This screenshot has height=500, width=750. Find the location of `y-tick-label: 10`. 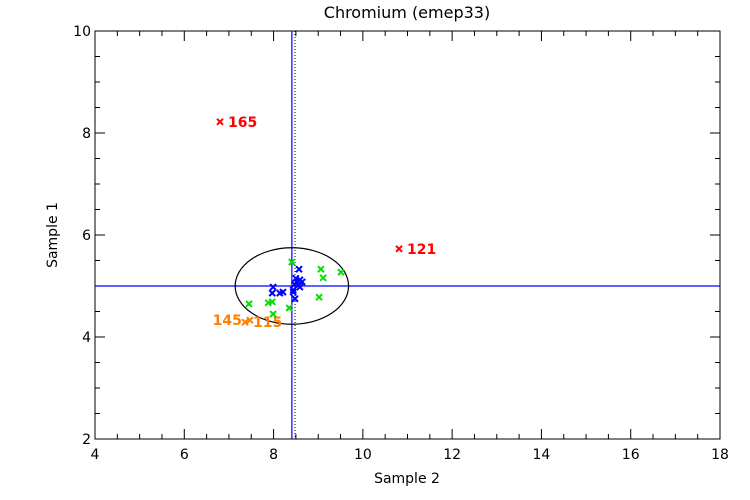

y-tick-label: 10 is located at coordinates (82, 32).